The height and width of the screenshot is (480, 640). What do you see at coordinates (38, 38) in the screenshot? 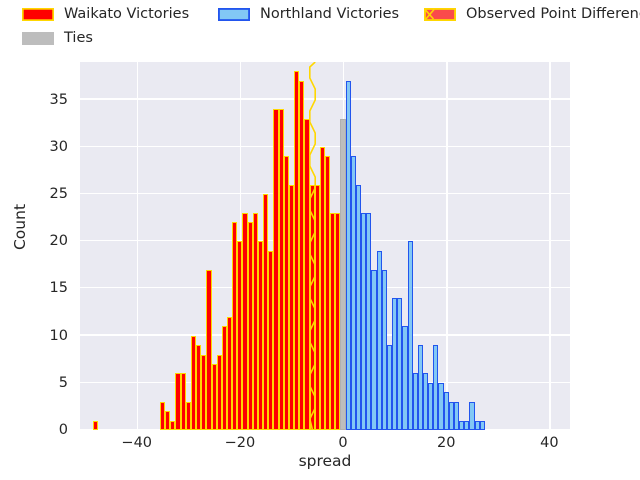
I see `ties-swatch-icon` at bounding box center [38, 38].